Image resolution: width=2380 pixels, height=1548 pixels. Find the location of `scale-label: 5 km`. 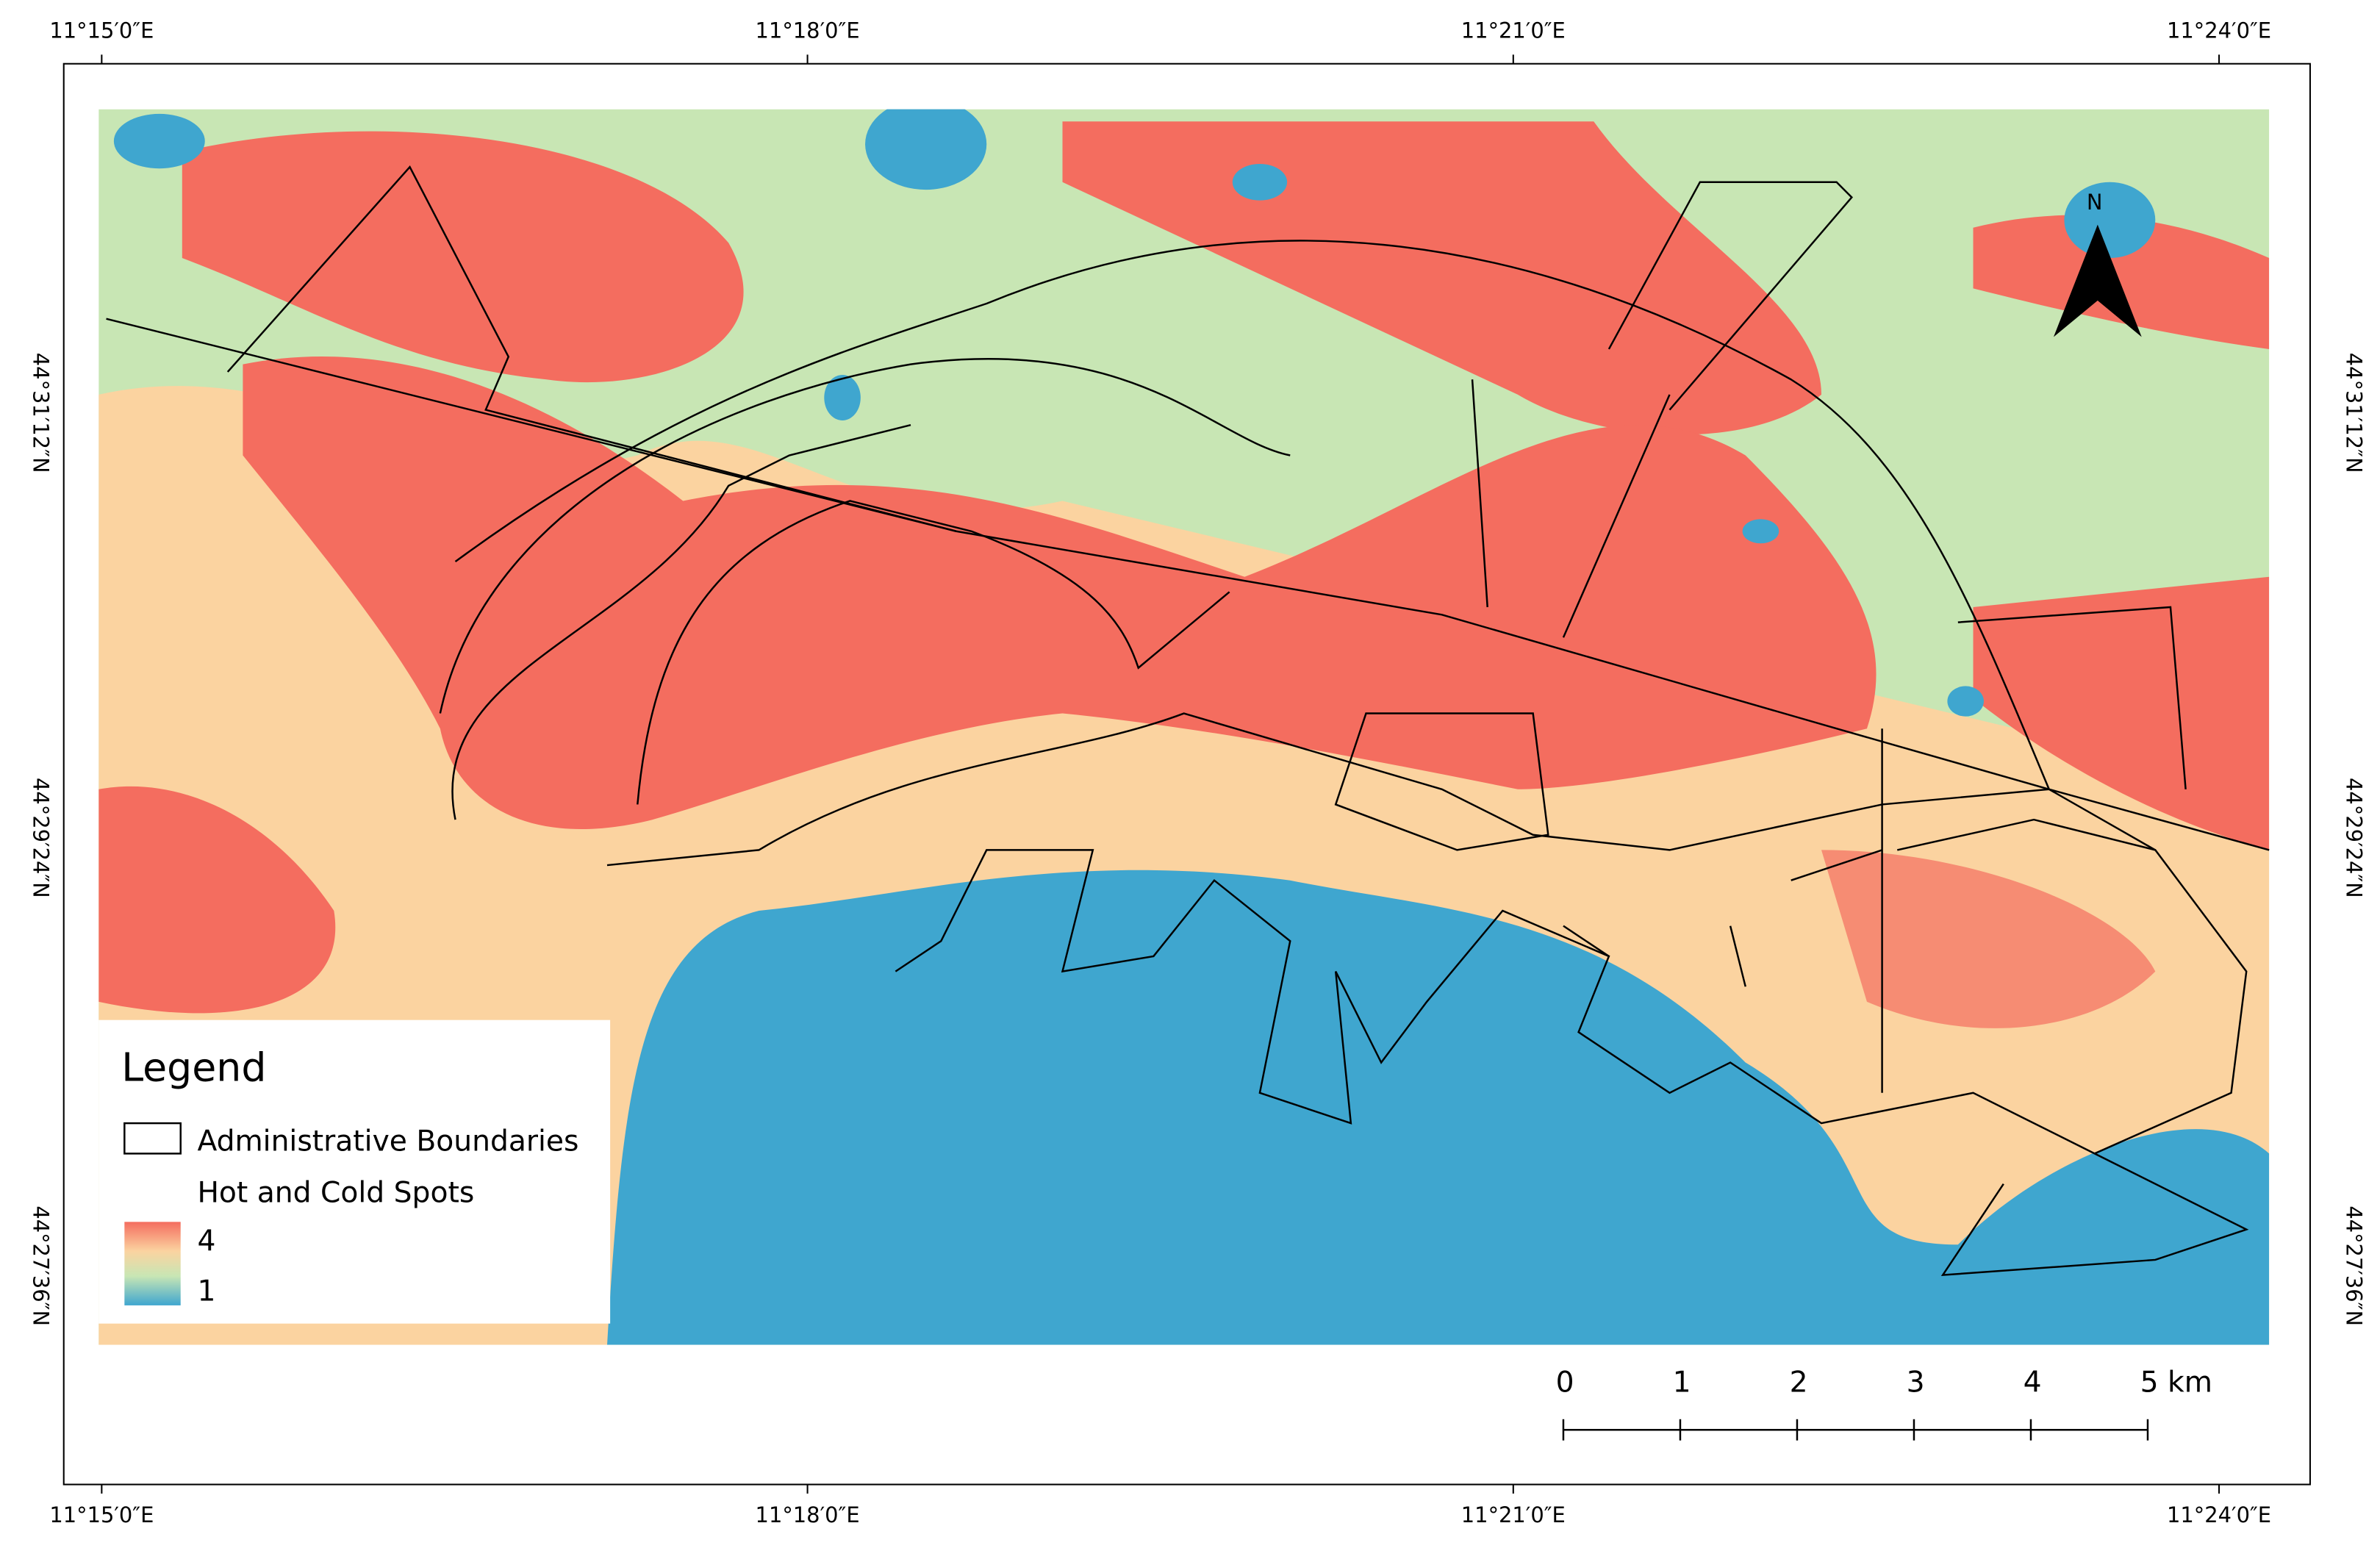

scale-label: 5 km is located at coordinates (2176, 1383).